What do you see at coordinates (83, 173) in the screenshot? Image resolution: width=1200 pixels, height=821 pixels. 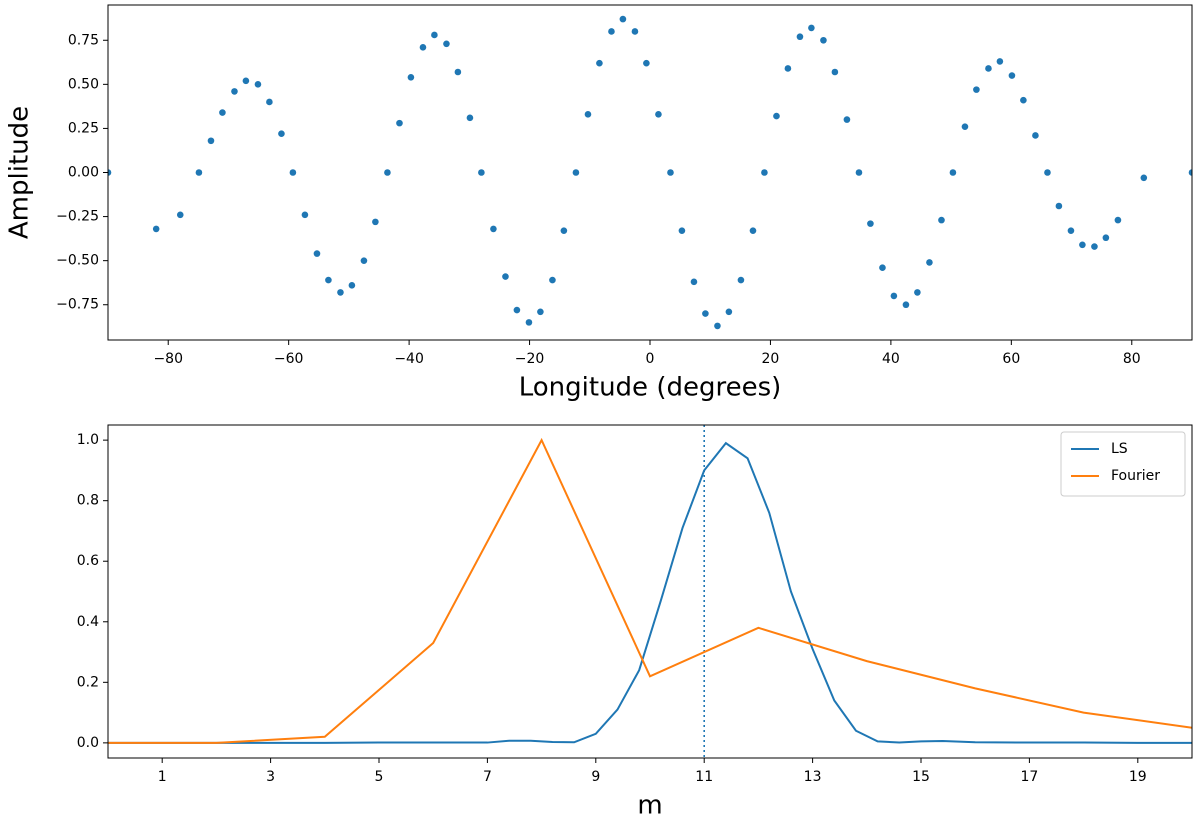 I see `y-tick-label: 0.00` at bounding box center [83, 173].